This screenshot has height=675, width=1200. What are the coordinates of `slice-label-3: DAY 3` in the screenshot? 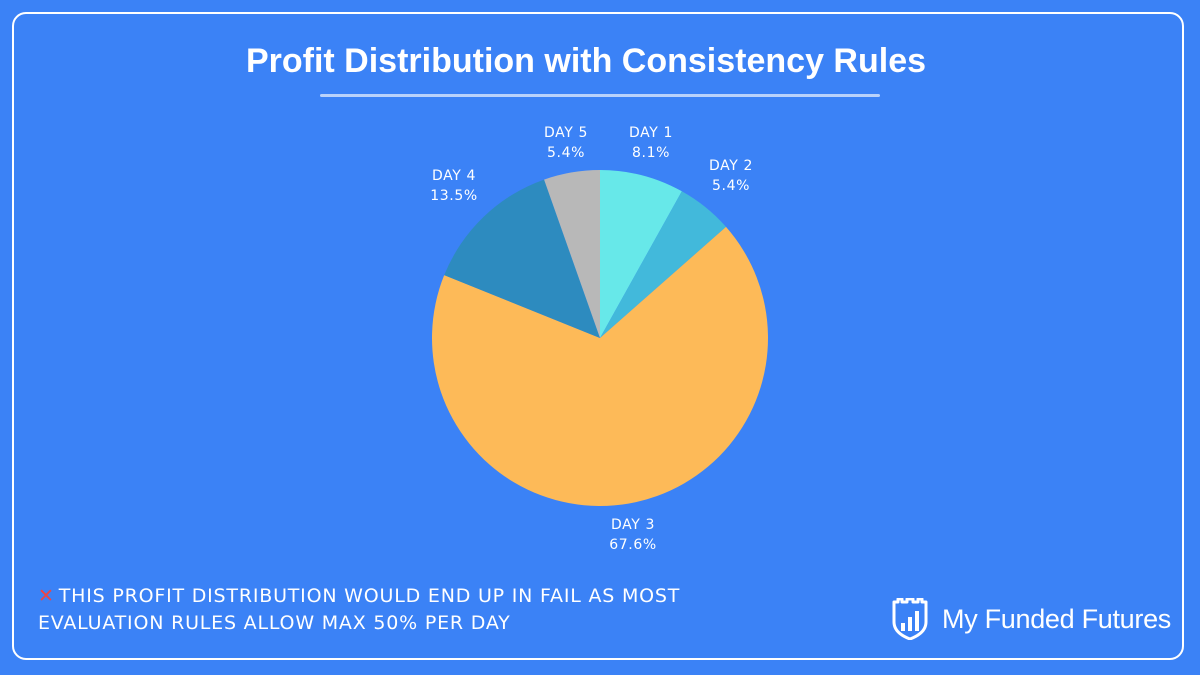 It's located at (633, 525).